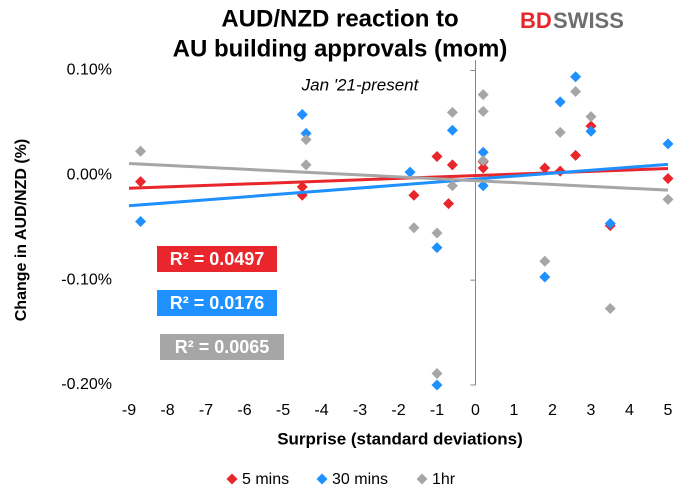 Image resolution: width=700 pixels, height=500 pixels. Describe the element at coordinates (321, 410) in the screenshot. I see `x-tick-label: -4` at that location.